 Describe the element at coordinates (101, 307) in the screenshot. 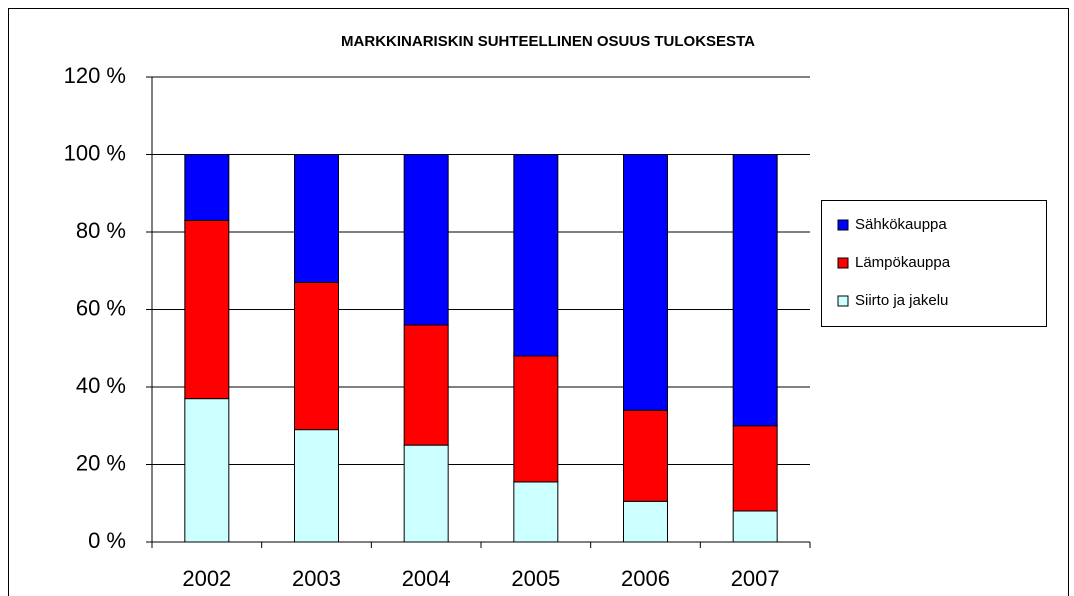

I see `y-tick-label: 60 %` at that location.